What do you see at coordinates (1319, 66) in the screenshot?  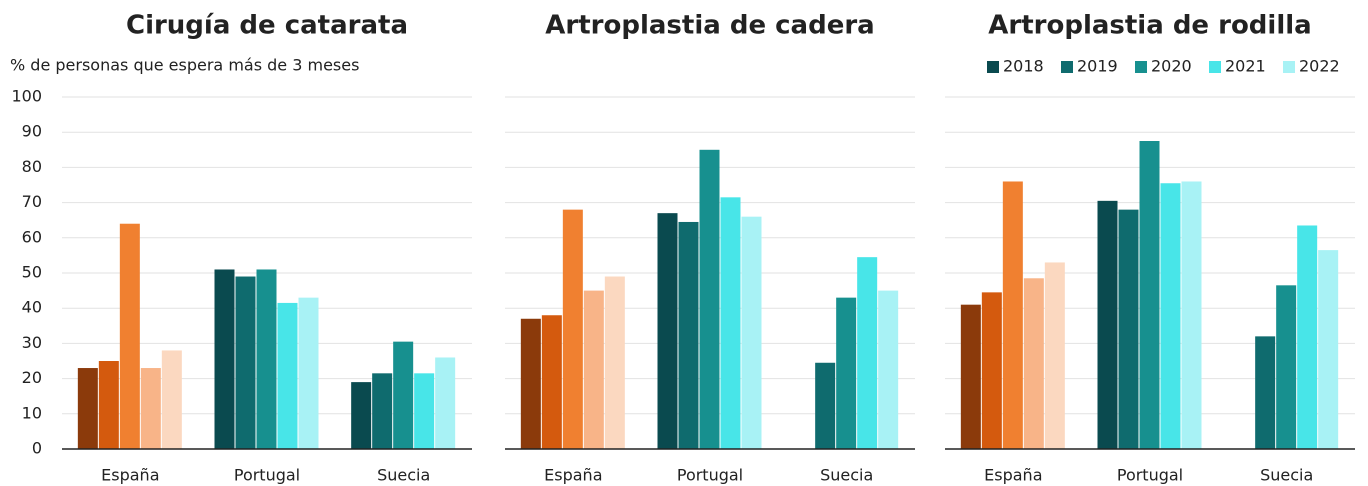 I see `legend-label: 2022` at bounding box center [1319, 66].